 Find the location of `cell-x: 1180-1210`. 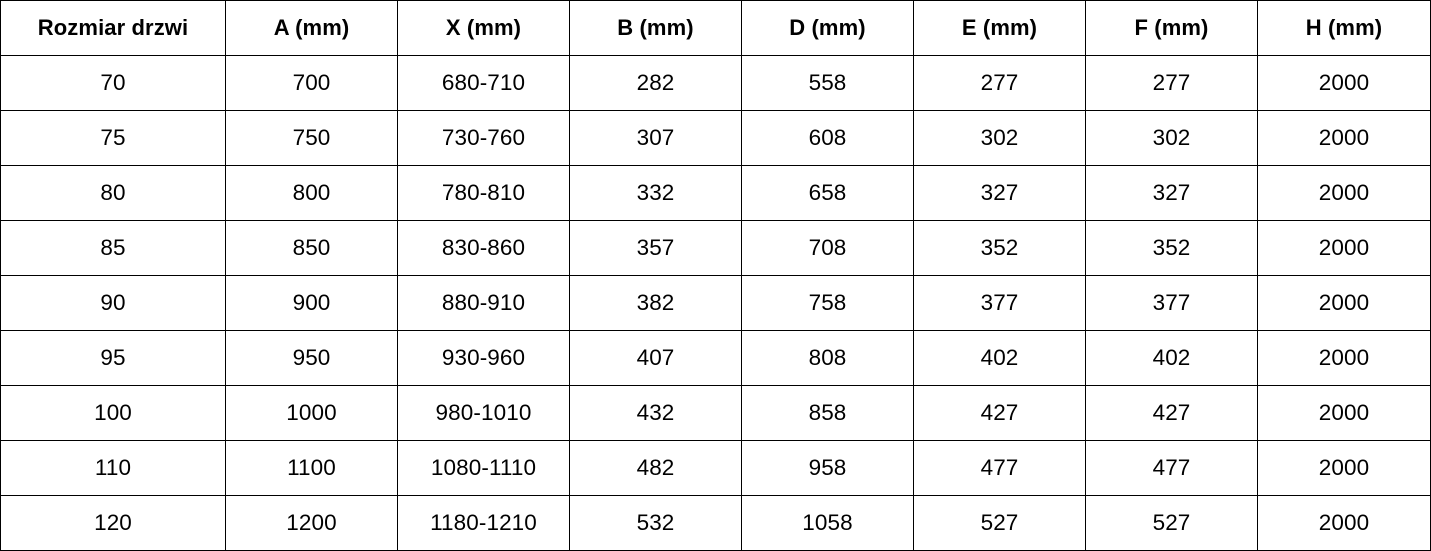

cell-x: 1180-1210 is located at coordinates (483, 523).